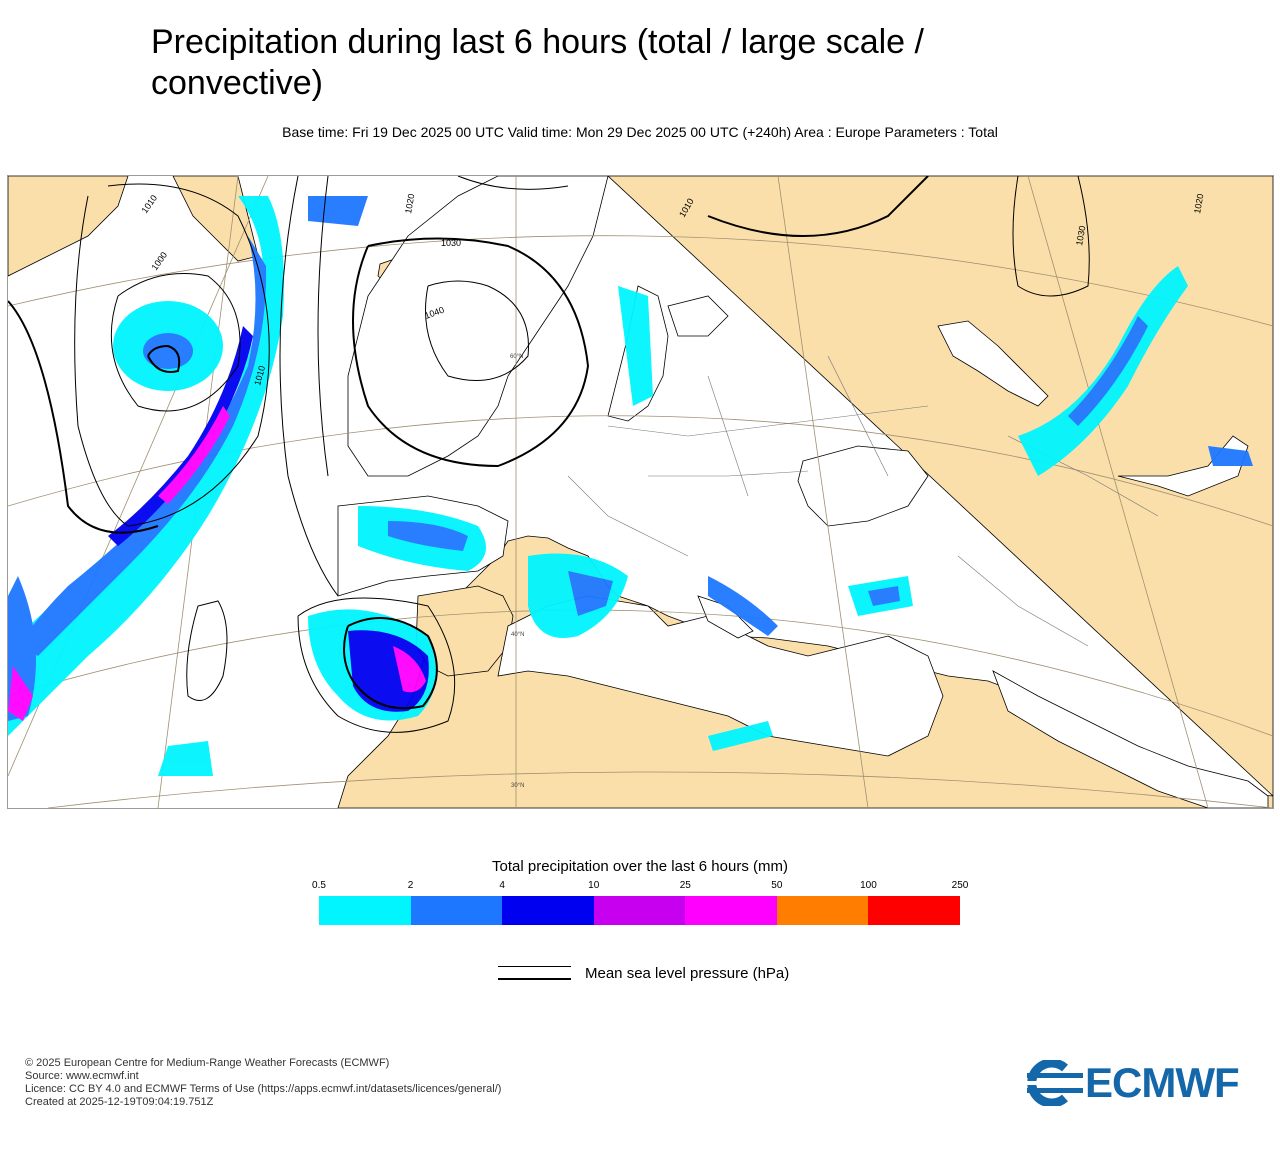  I want to click on legend-colorbar, so click(640, 910).